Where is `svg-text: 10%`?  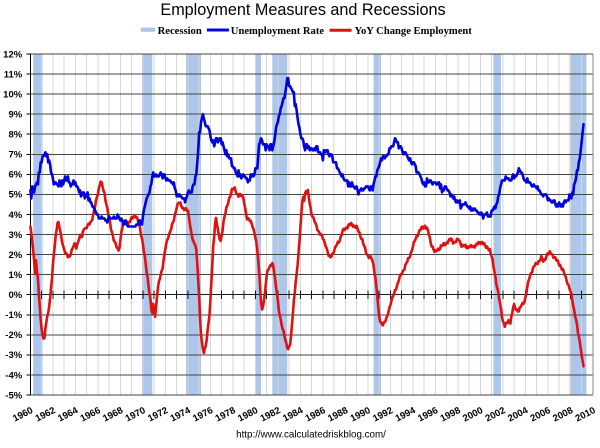
svg-text: 10% is located at coordinates (13, 94).